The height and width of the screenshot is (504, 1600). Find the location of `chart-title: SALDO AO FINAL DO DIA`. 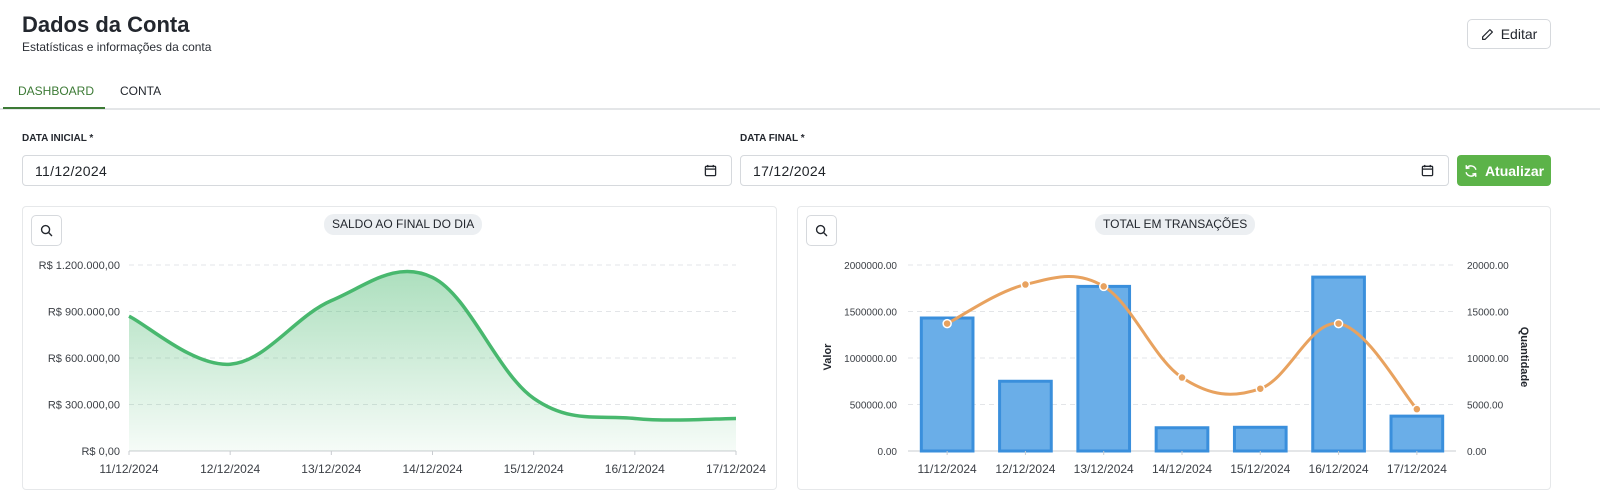

chart-title: SALDO AO FINAL DO DIA is located at coordinates (403, 224).